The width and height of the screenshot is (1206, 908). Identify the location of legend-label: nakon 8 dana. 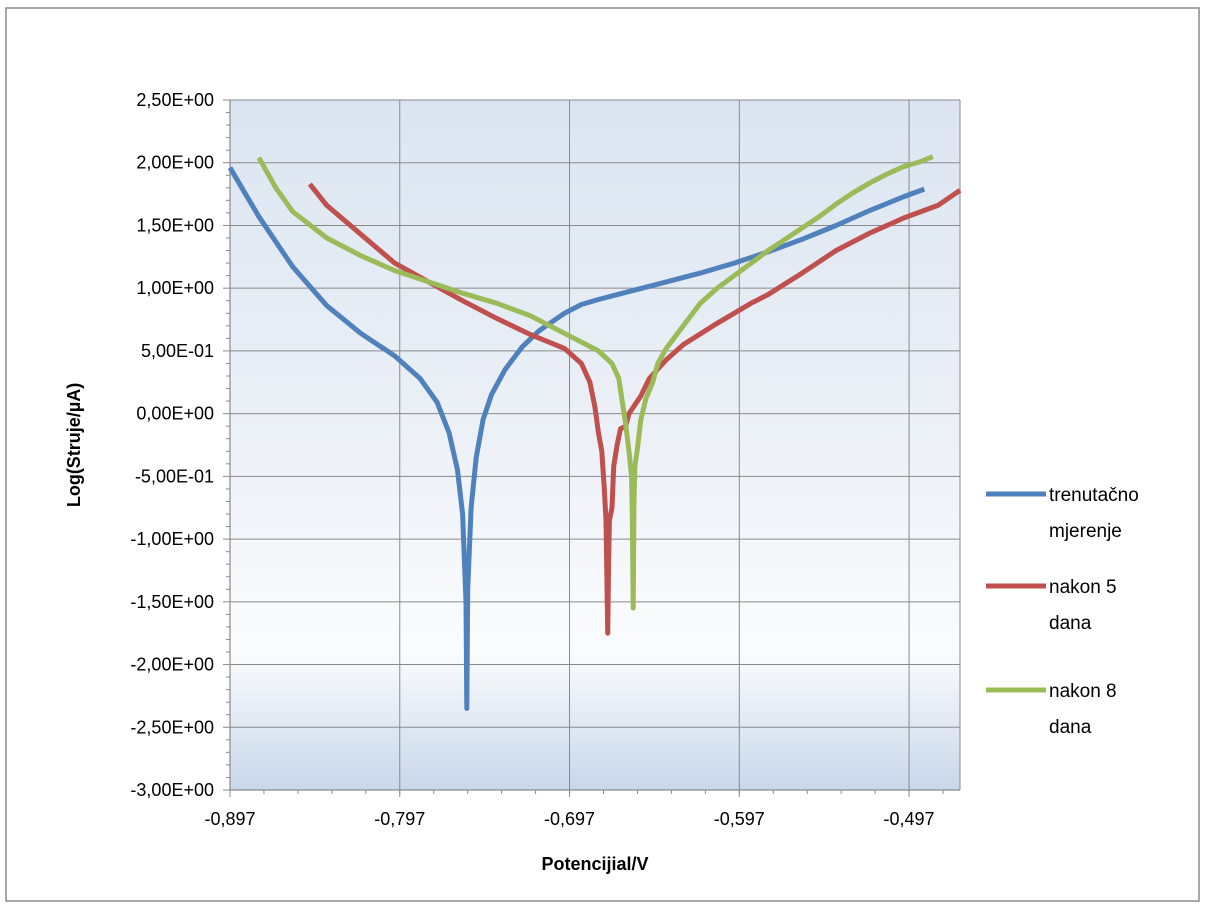
(1083, 709).